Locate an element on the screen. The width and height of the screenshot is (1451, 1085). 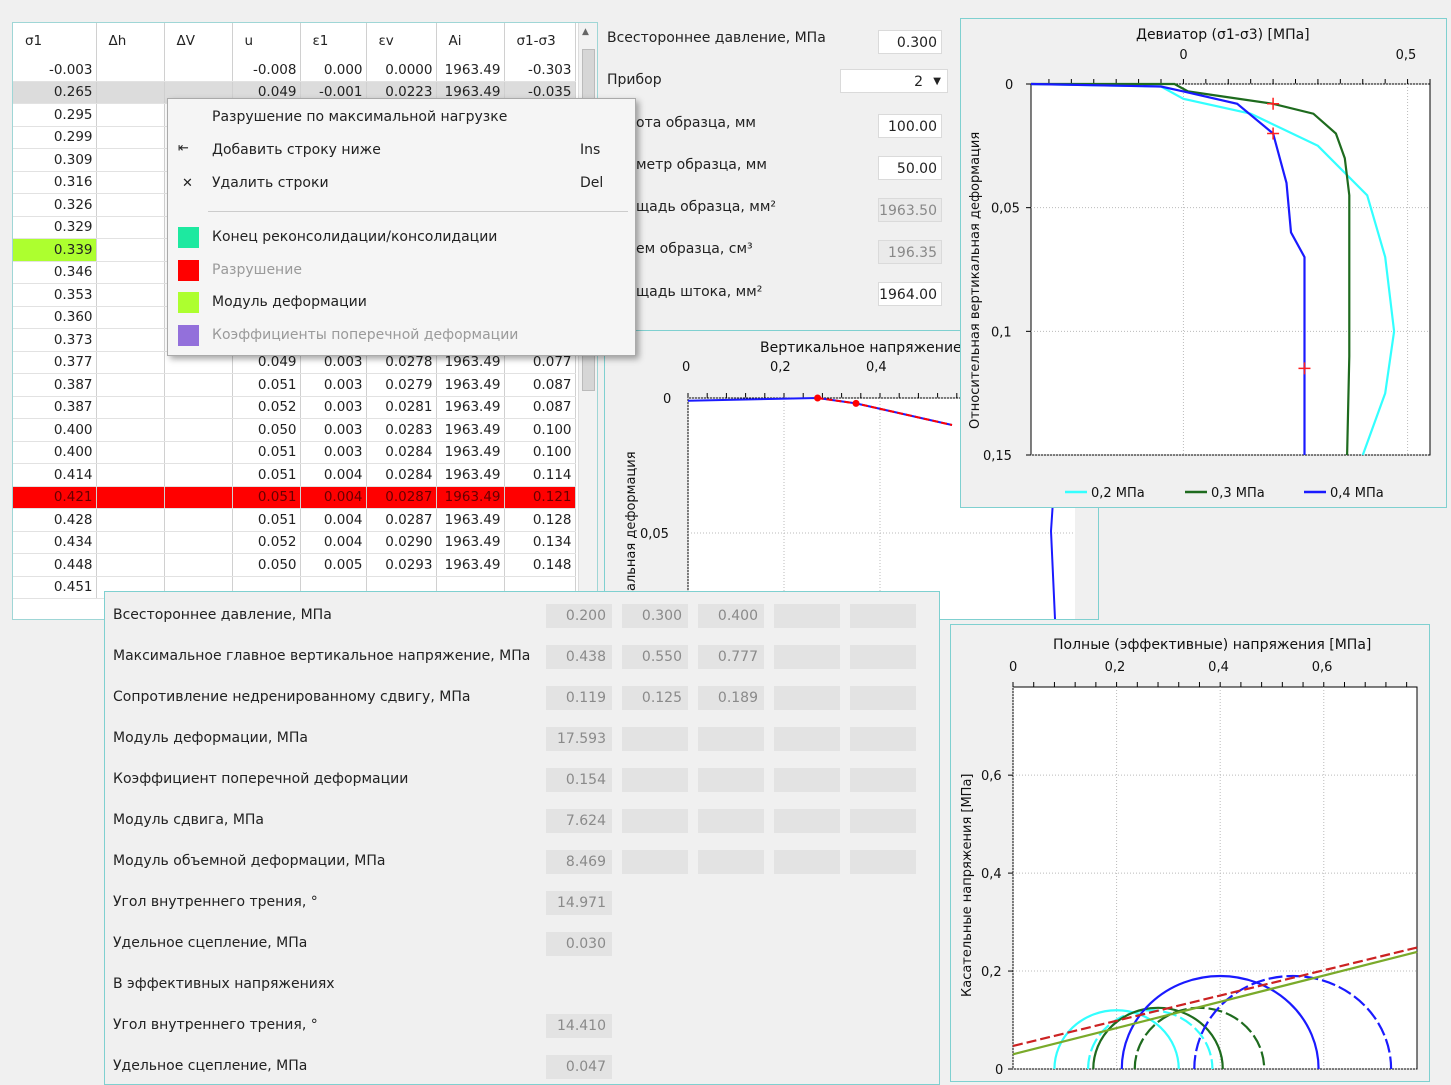
table-row: 0.400 0.051 0.003 0.0284 1963.49 0.100 is located at coordinates (294, 452).